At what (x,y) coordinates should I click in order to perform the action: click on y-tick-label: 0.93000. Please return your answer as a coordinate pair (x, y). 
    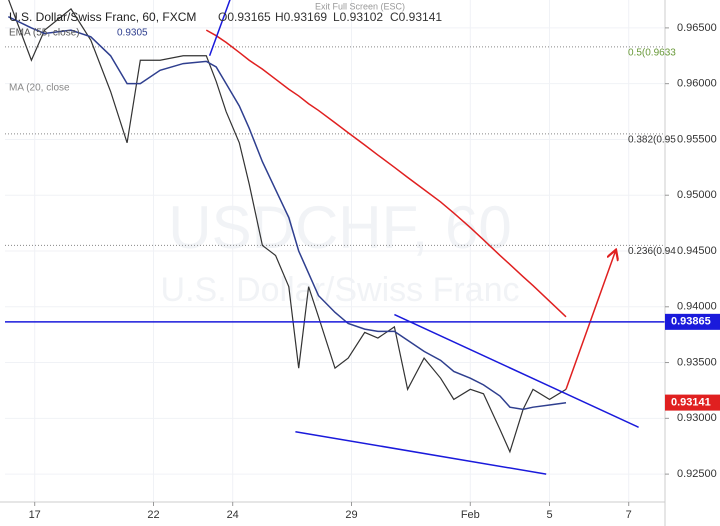
    Looking at the image, I should click on (697, 418).